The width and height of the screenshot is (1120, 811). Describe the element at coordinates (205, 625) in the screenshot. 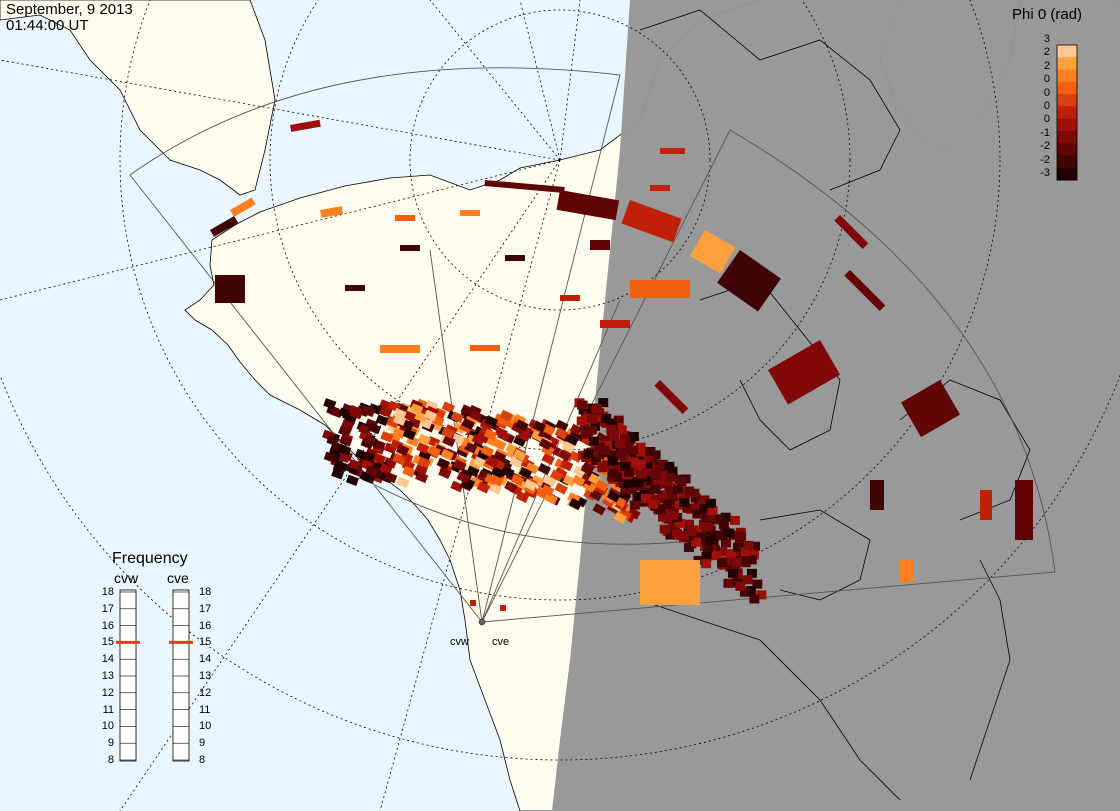

I see `frequency-tick-label: 16` at that location.